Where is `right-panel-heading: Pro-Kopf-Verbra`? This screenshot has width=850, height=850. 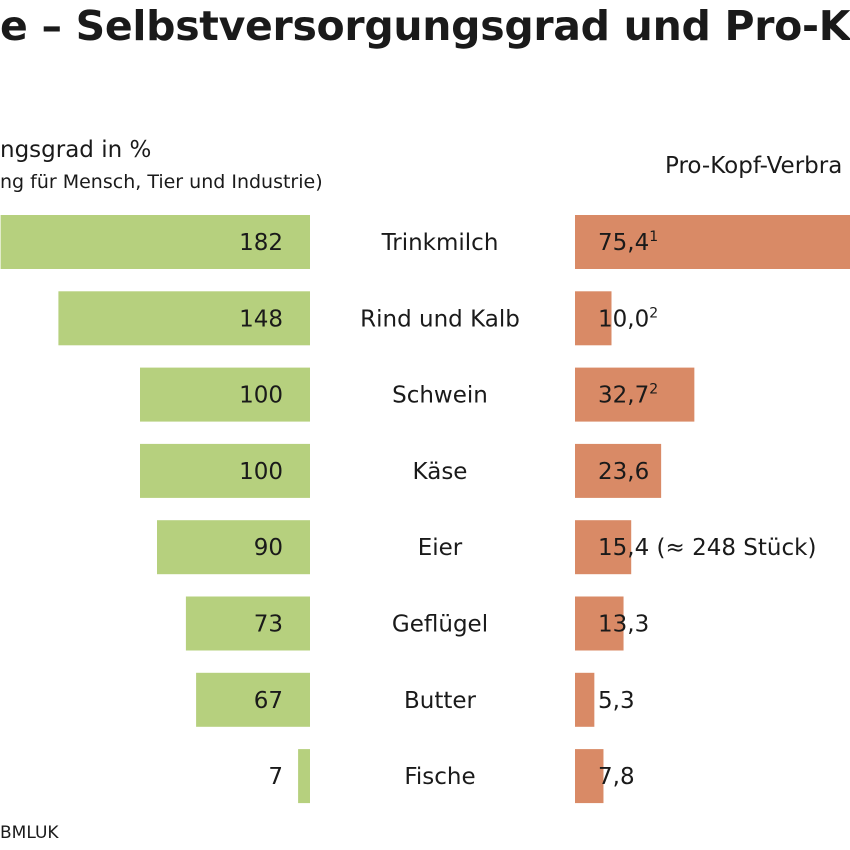 right-panel-heading: Pro-Kopf-Verbra is located at coordinates (754, 166).